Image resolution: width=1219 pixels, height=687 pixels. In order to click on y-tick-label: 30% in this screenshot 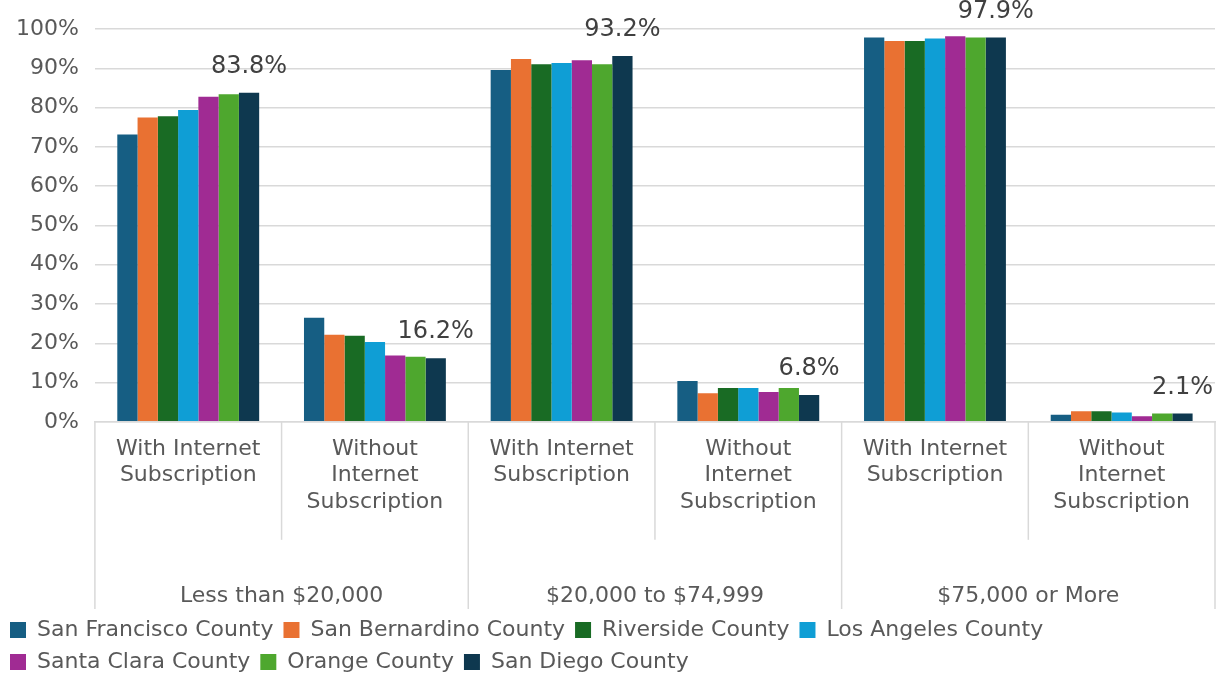, I will do `click(54, 302)`.